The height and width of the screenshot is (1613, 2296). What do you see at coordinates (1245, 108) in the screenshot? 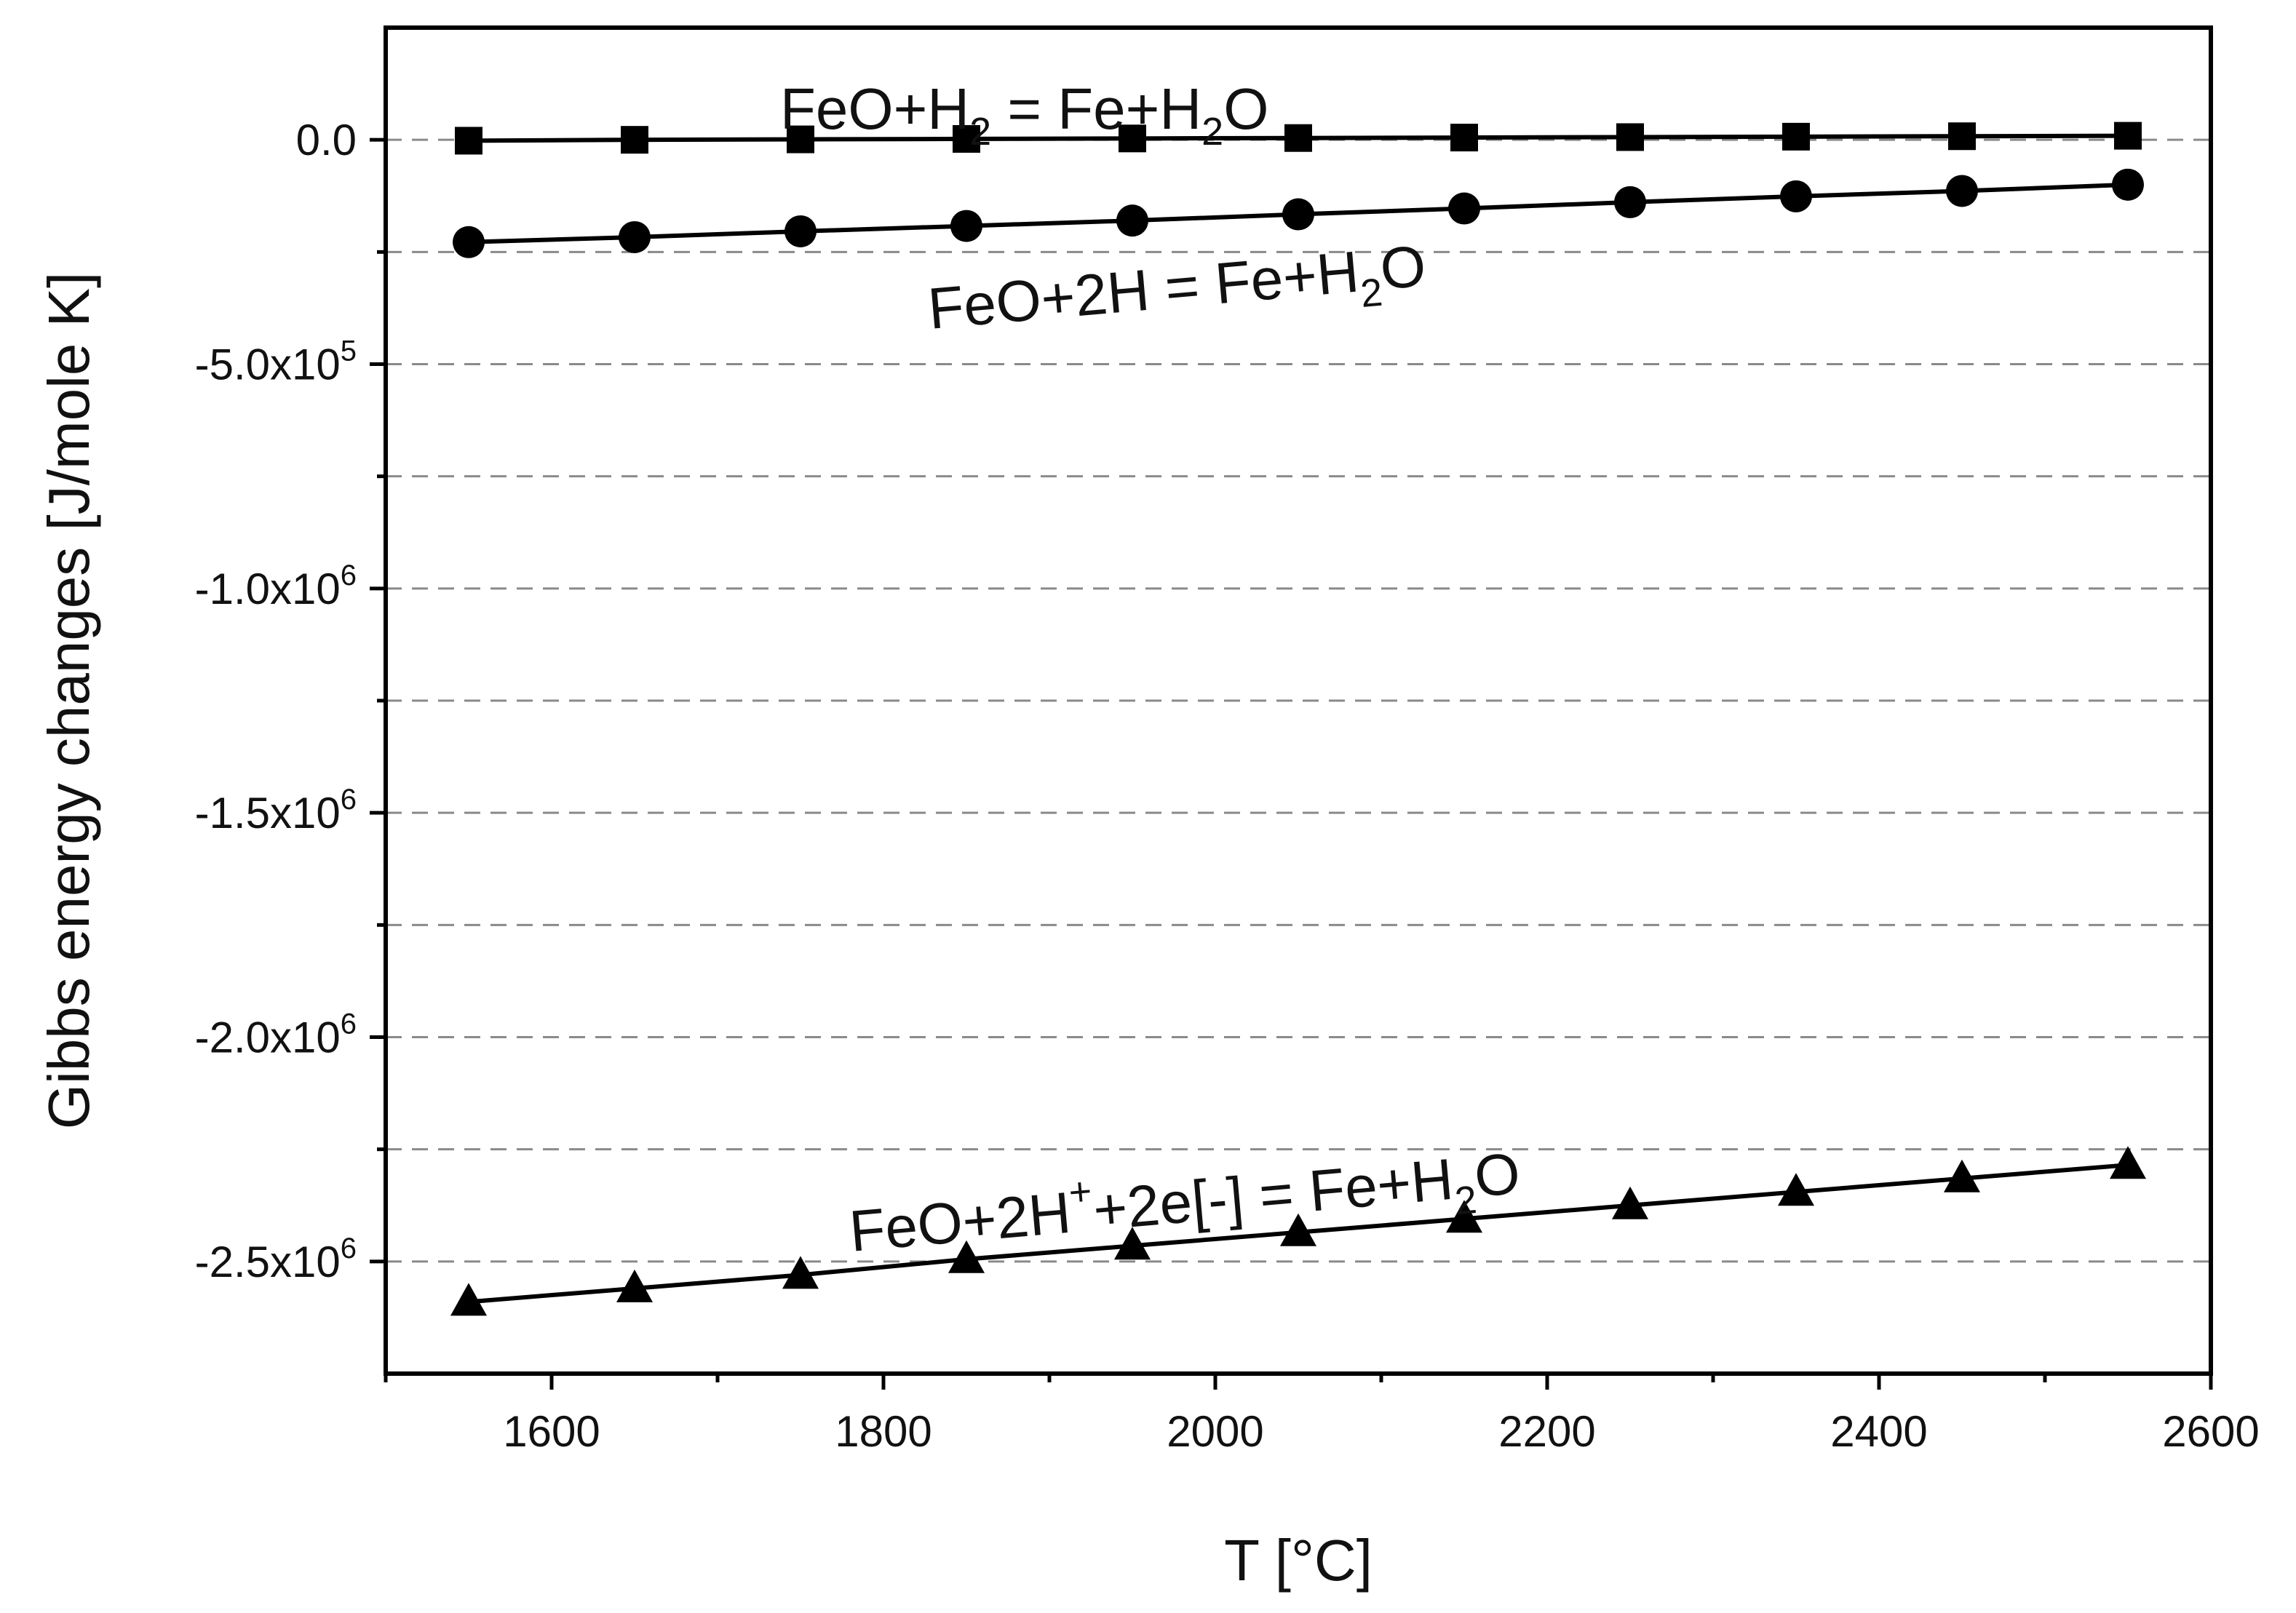
I see `annot-0-part-4: O` at bounding box center [1245, 108].